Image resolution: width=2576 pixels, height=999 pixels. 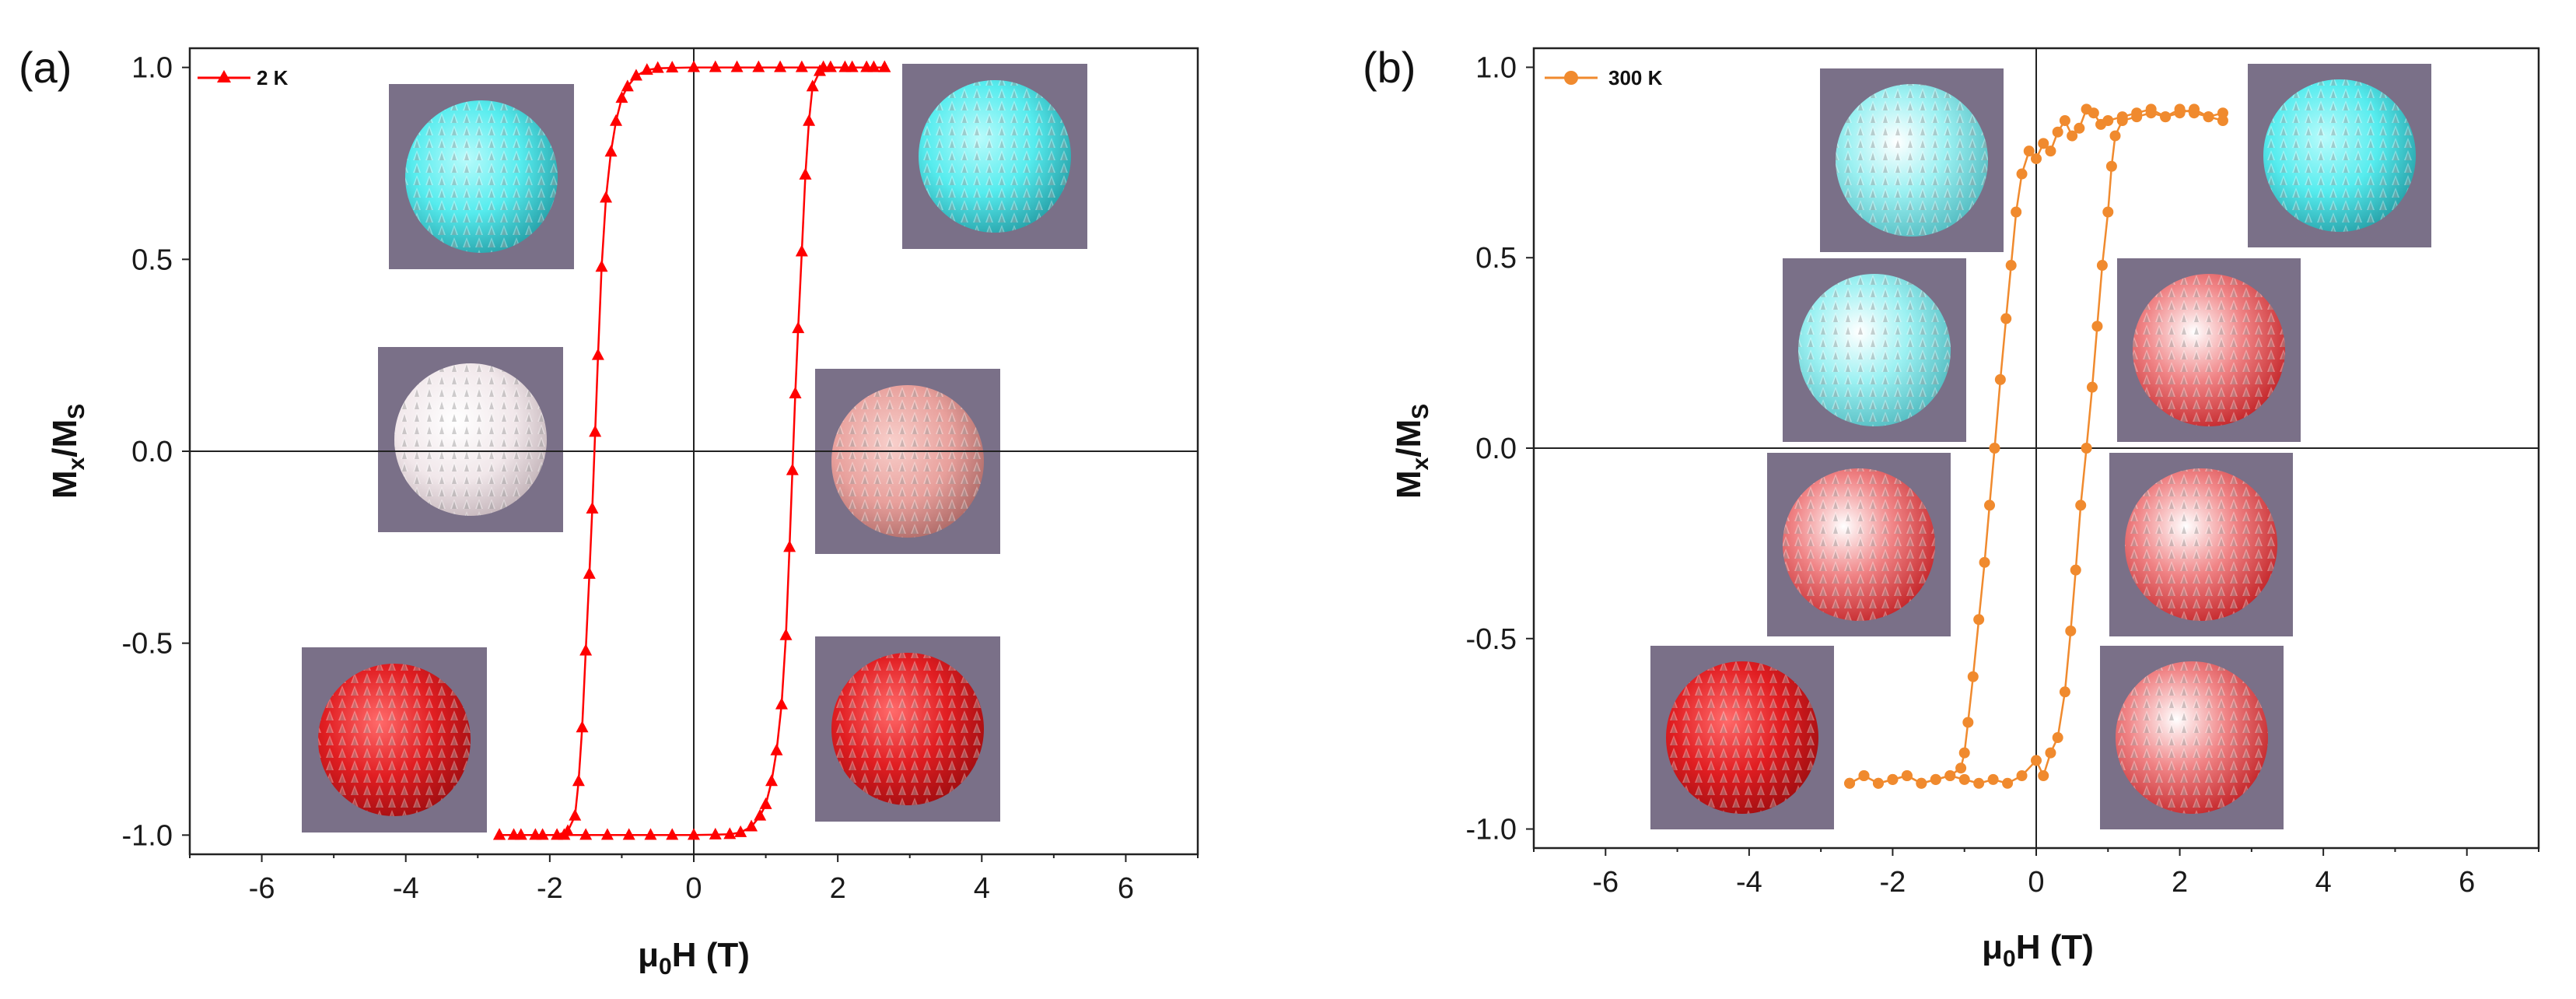 What do you see at coordinates (1749, 882) in the screenshot?
I see `xtick-label-b: -4` at bounding box center [1749, 882].